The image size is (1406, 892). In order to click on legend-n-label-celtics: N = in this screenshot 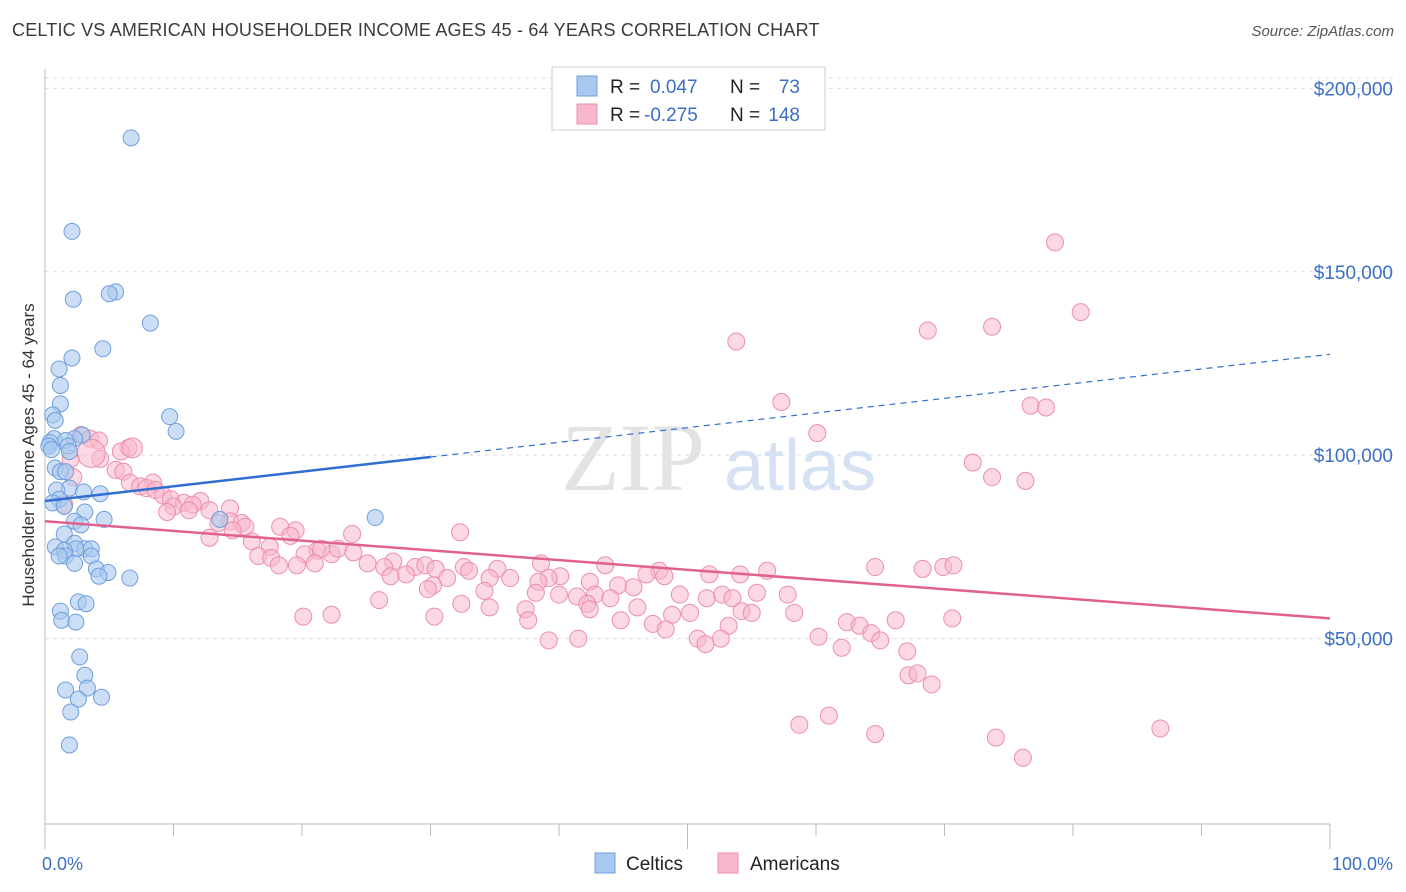, I will do `click(745, 87)`.